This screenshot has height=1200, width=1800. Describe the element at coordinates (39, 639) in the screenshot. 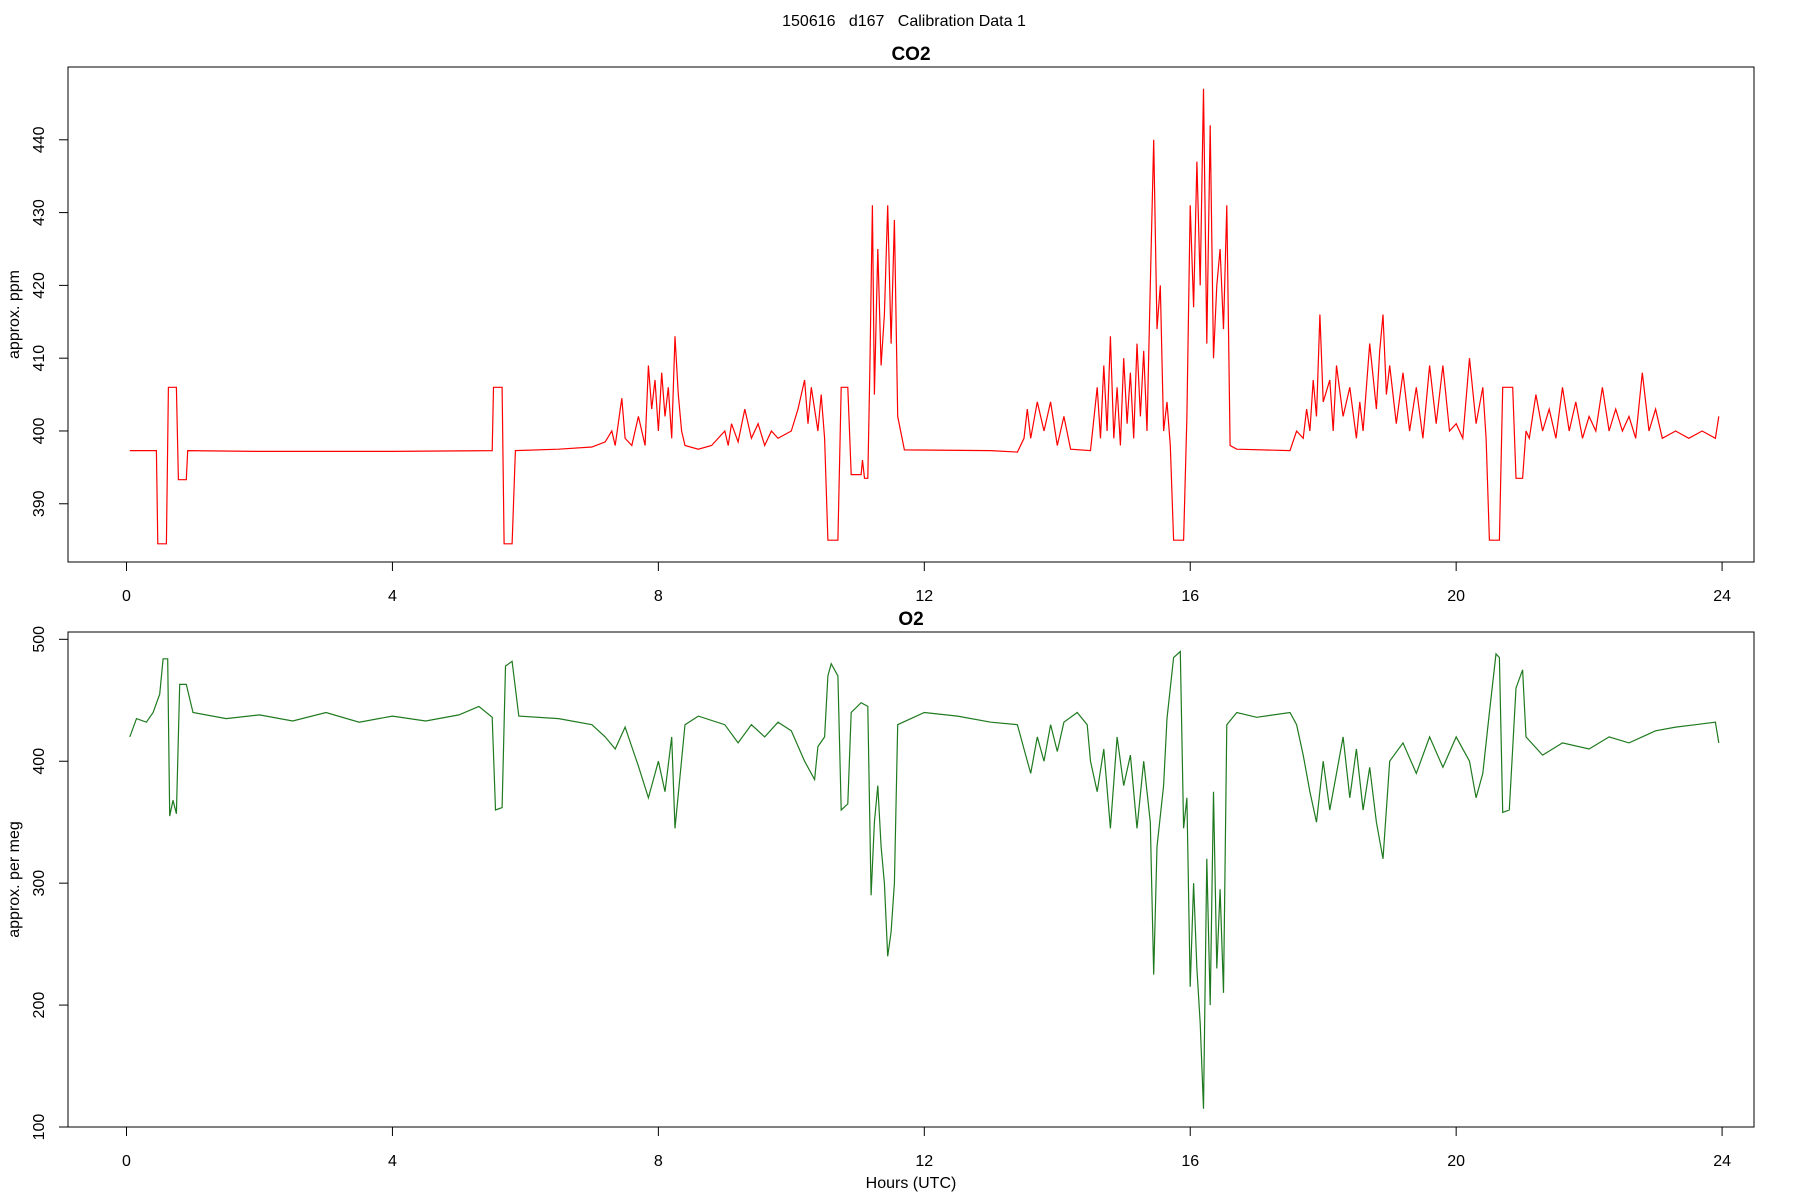

I see `y-tick-label: 500` at that location.